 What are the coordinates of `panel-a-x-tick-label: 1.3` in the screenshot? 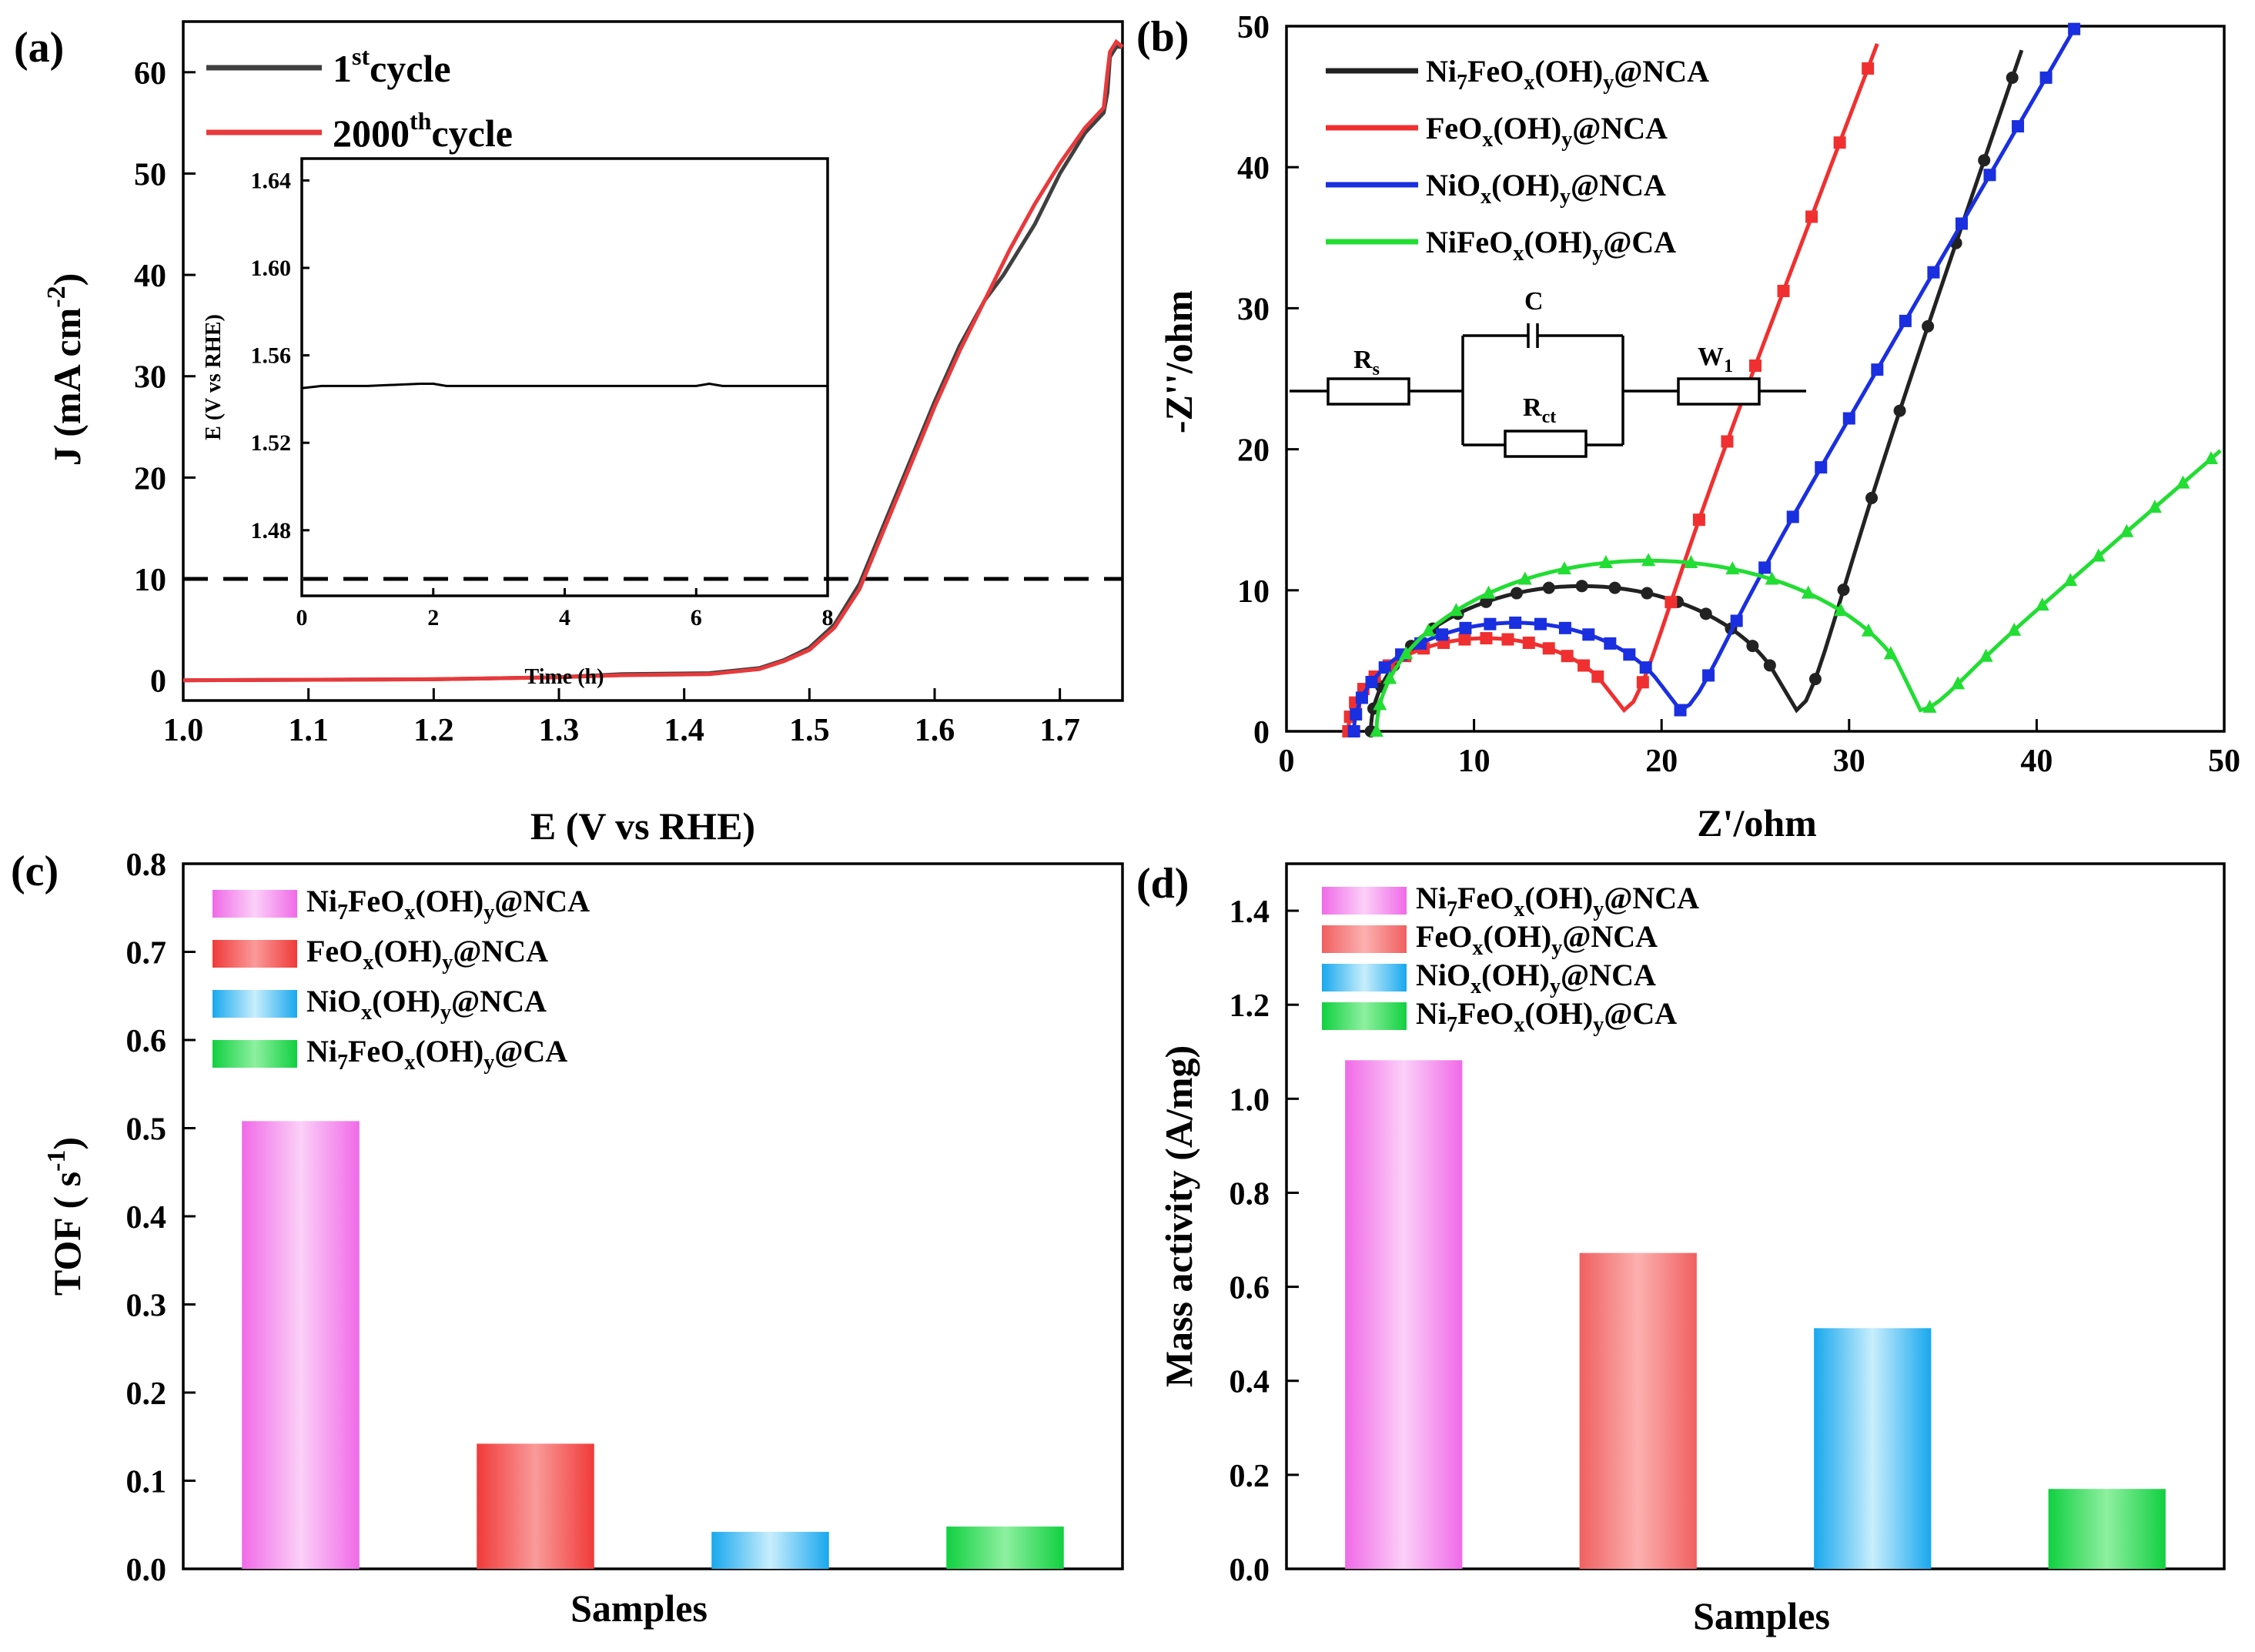 It's located at (559, 730).